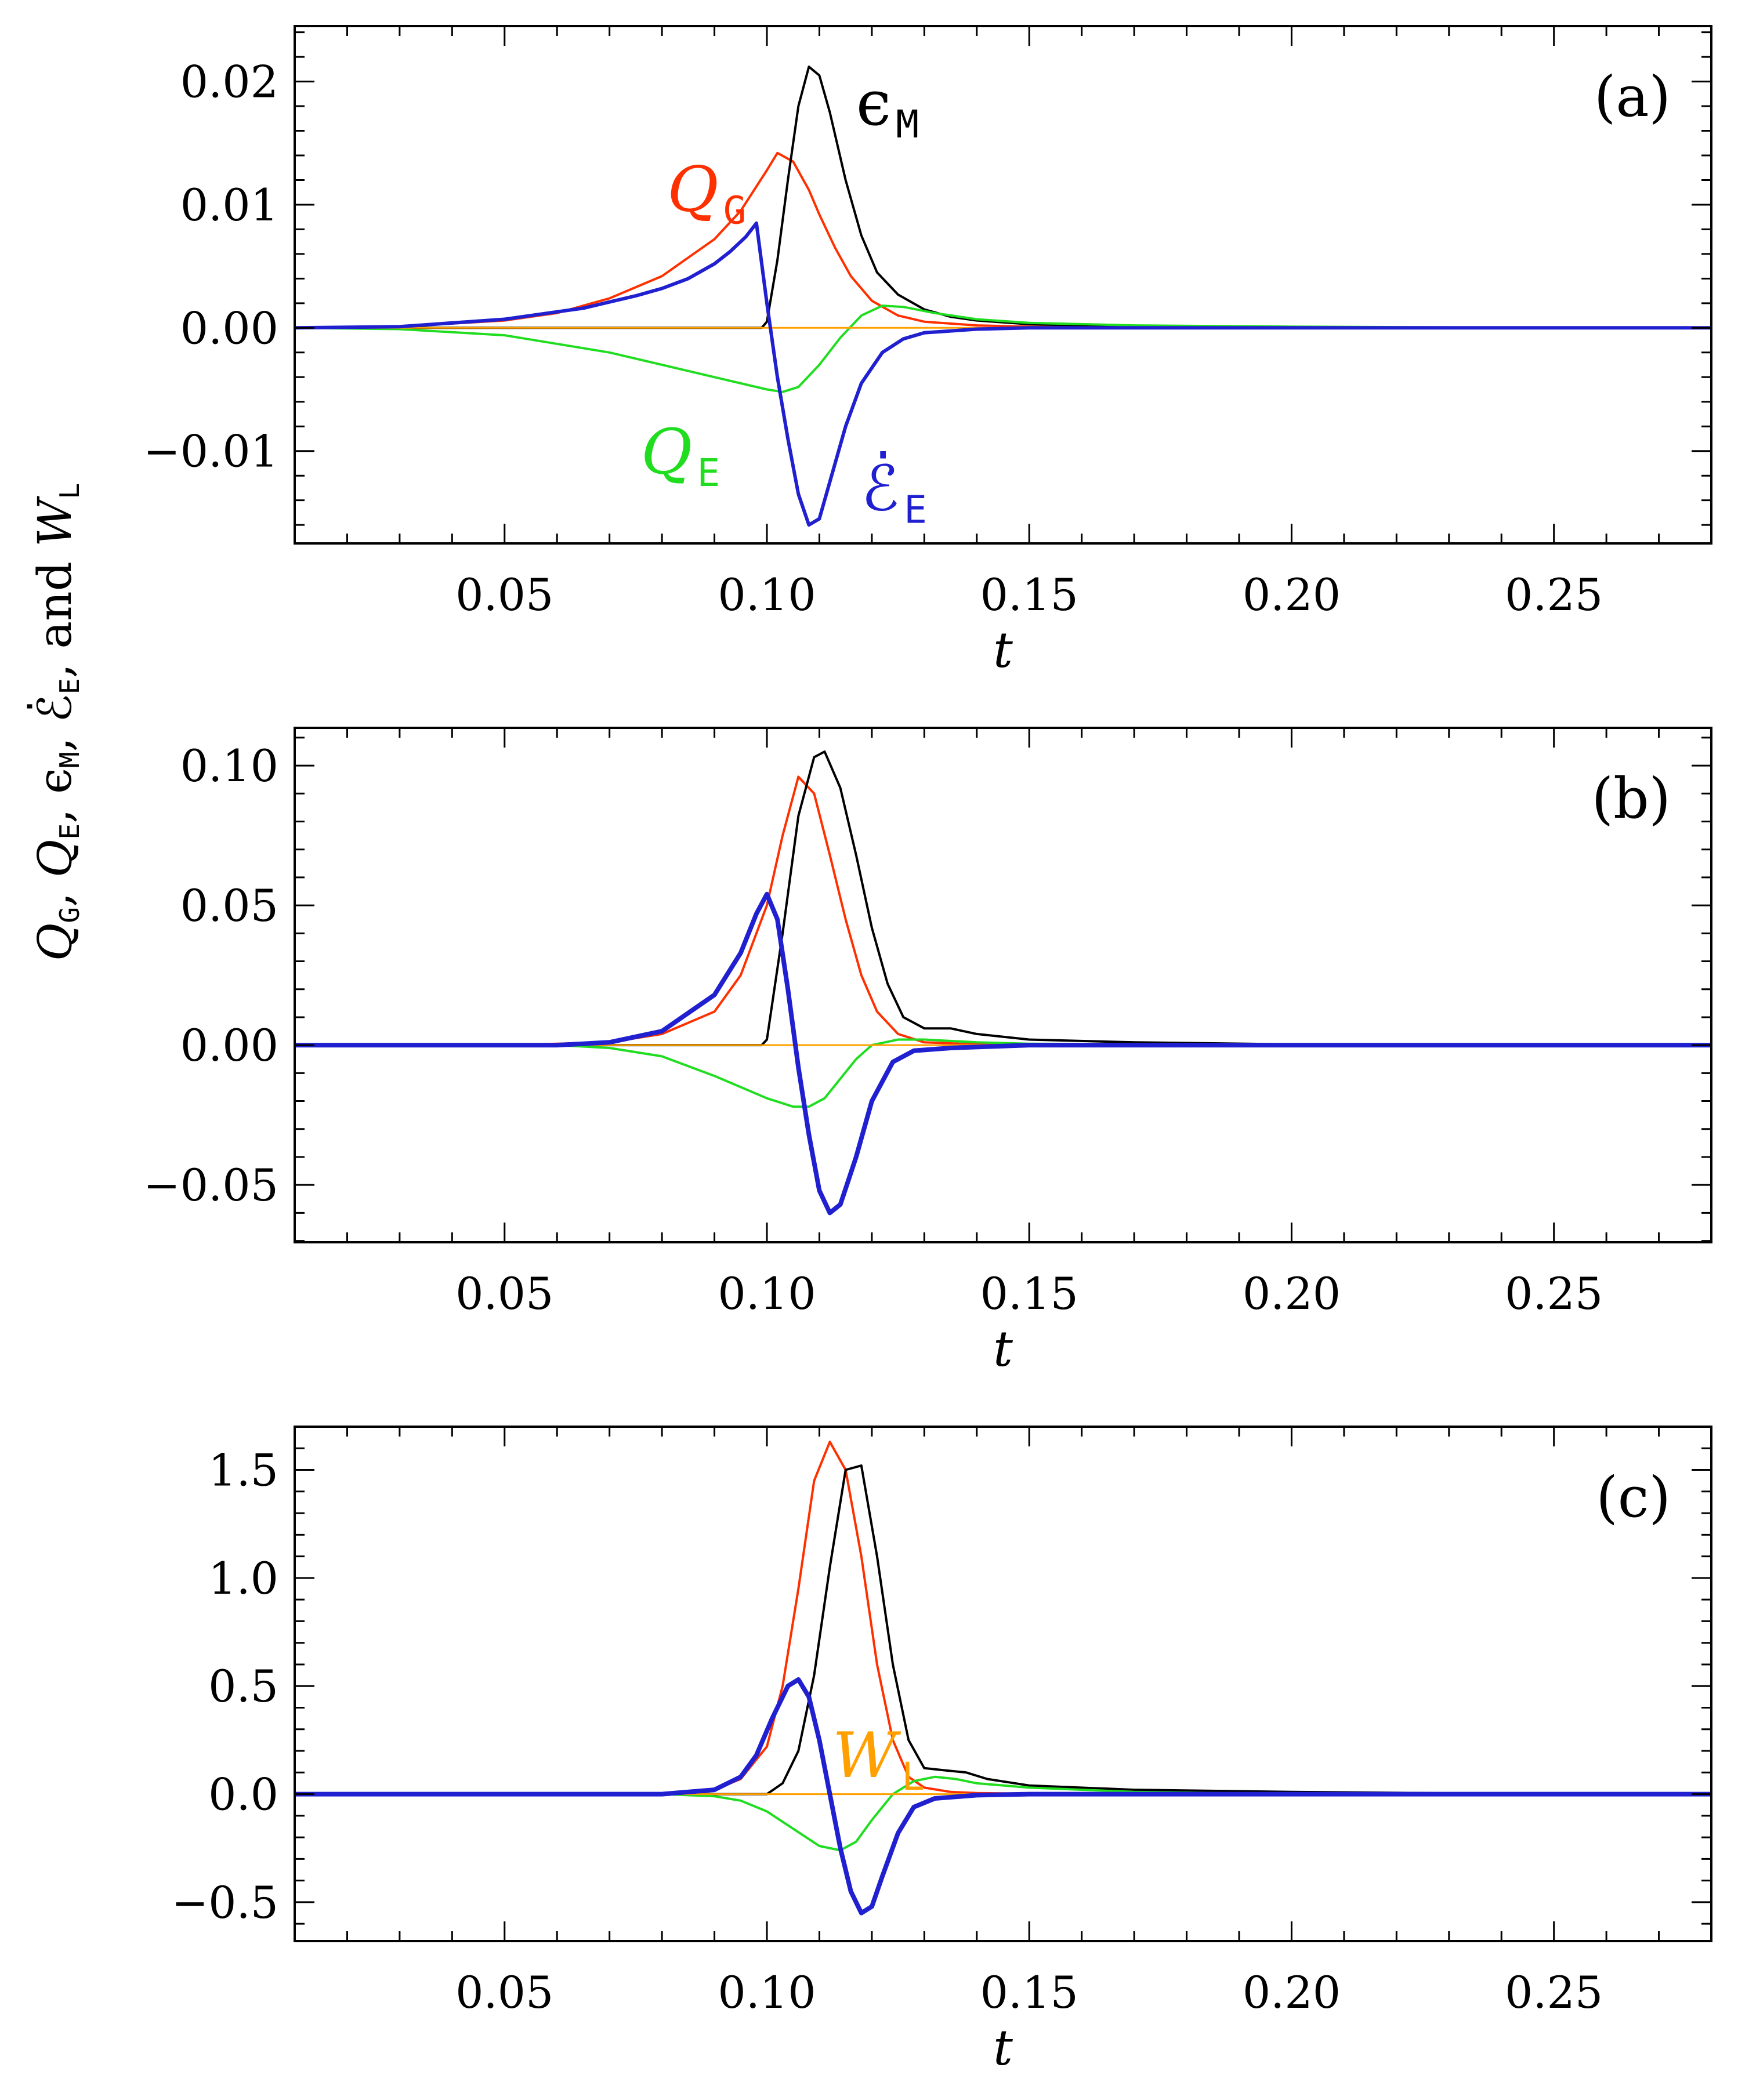 Image resolution: width=1738 pixels, height=2100 pixels. Describe the element at coordinates (55, 892) in the screenshot. I see `y-axis-label-part: ,` at that location.